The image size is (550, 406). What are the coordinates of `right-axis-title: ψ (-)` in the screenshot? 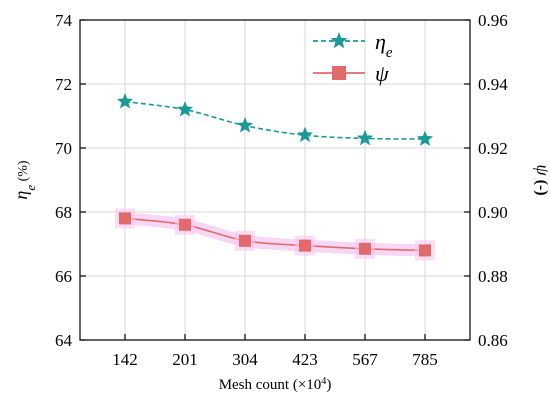 It's located at (541, 179).